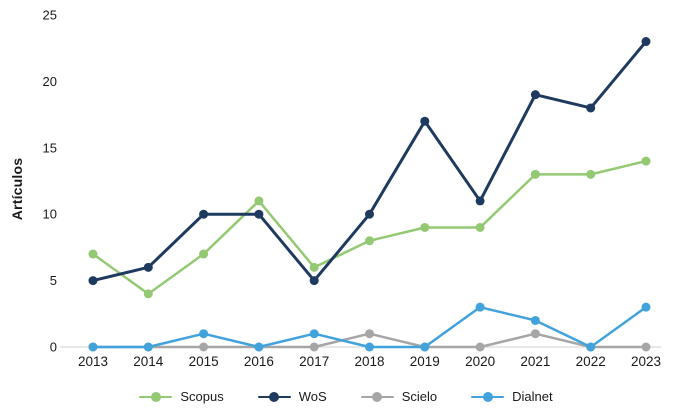 The height and width of the screenshot is (418, 692). What do you see at coordinates (399, 396) in the screenshot?
I see `legend-item-scielo: Scielo` at bounding box center [399, 396].